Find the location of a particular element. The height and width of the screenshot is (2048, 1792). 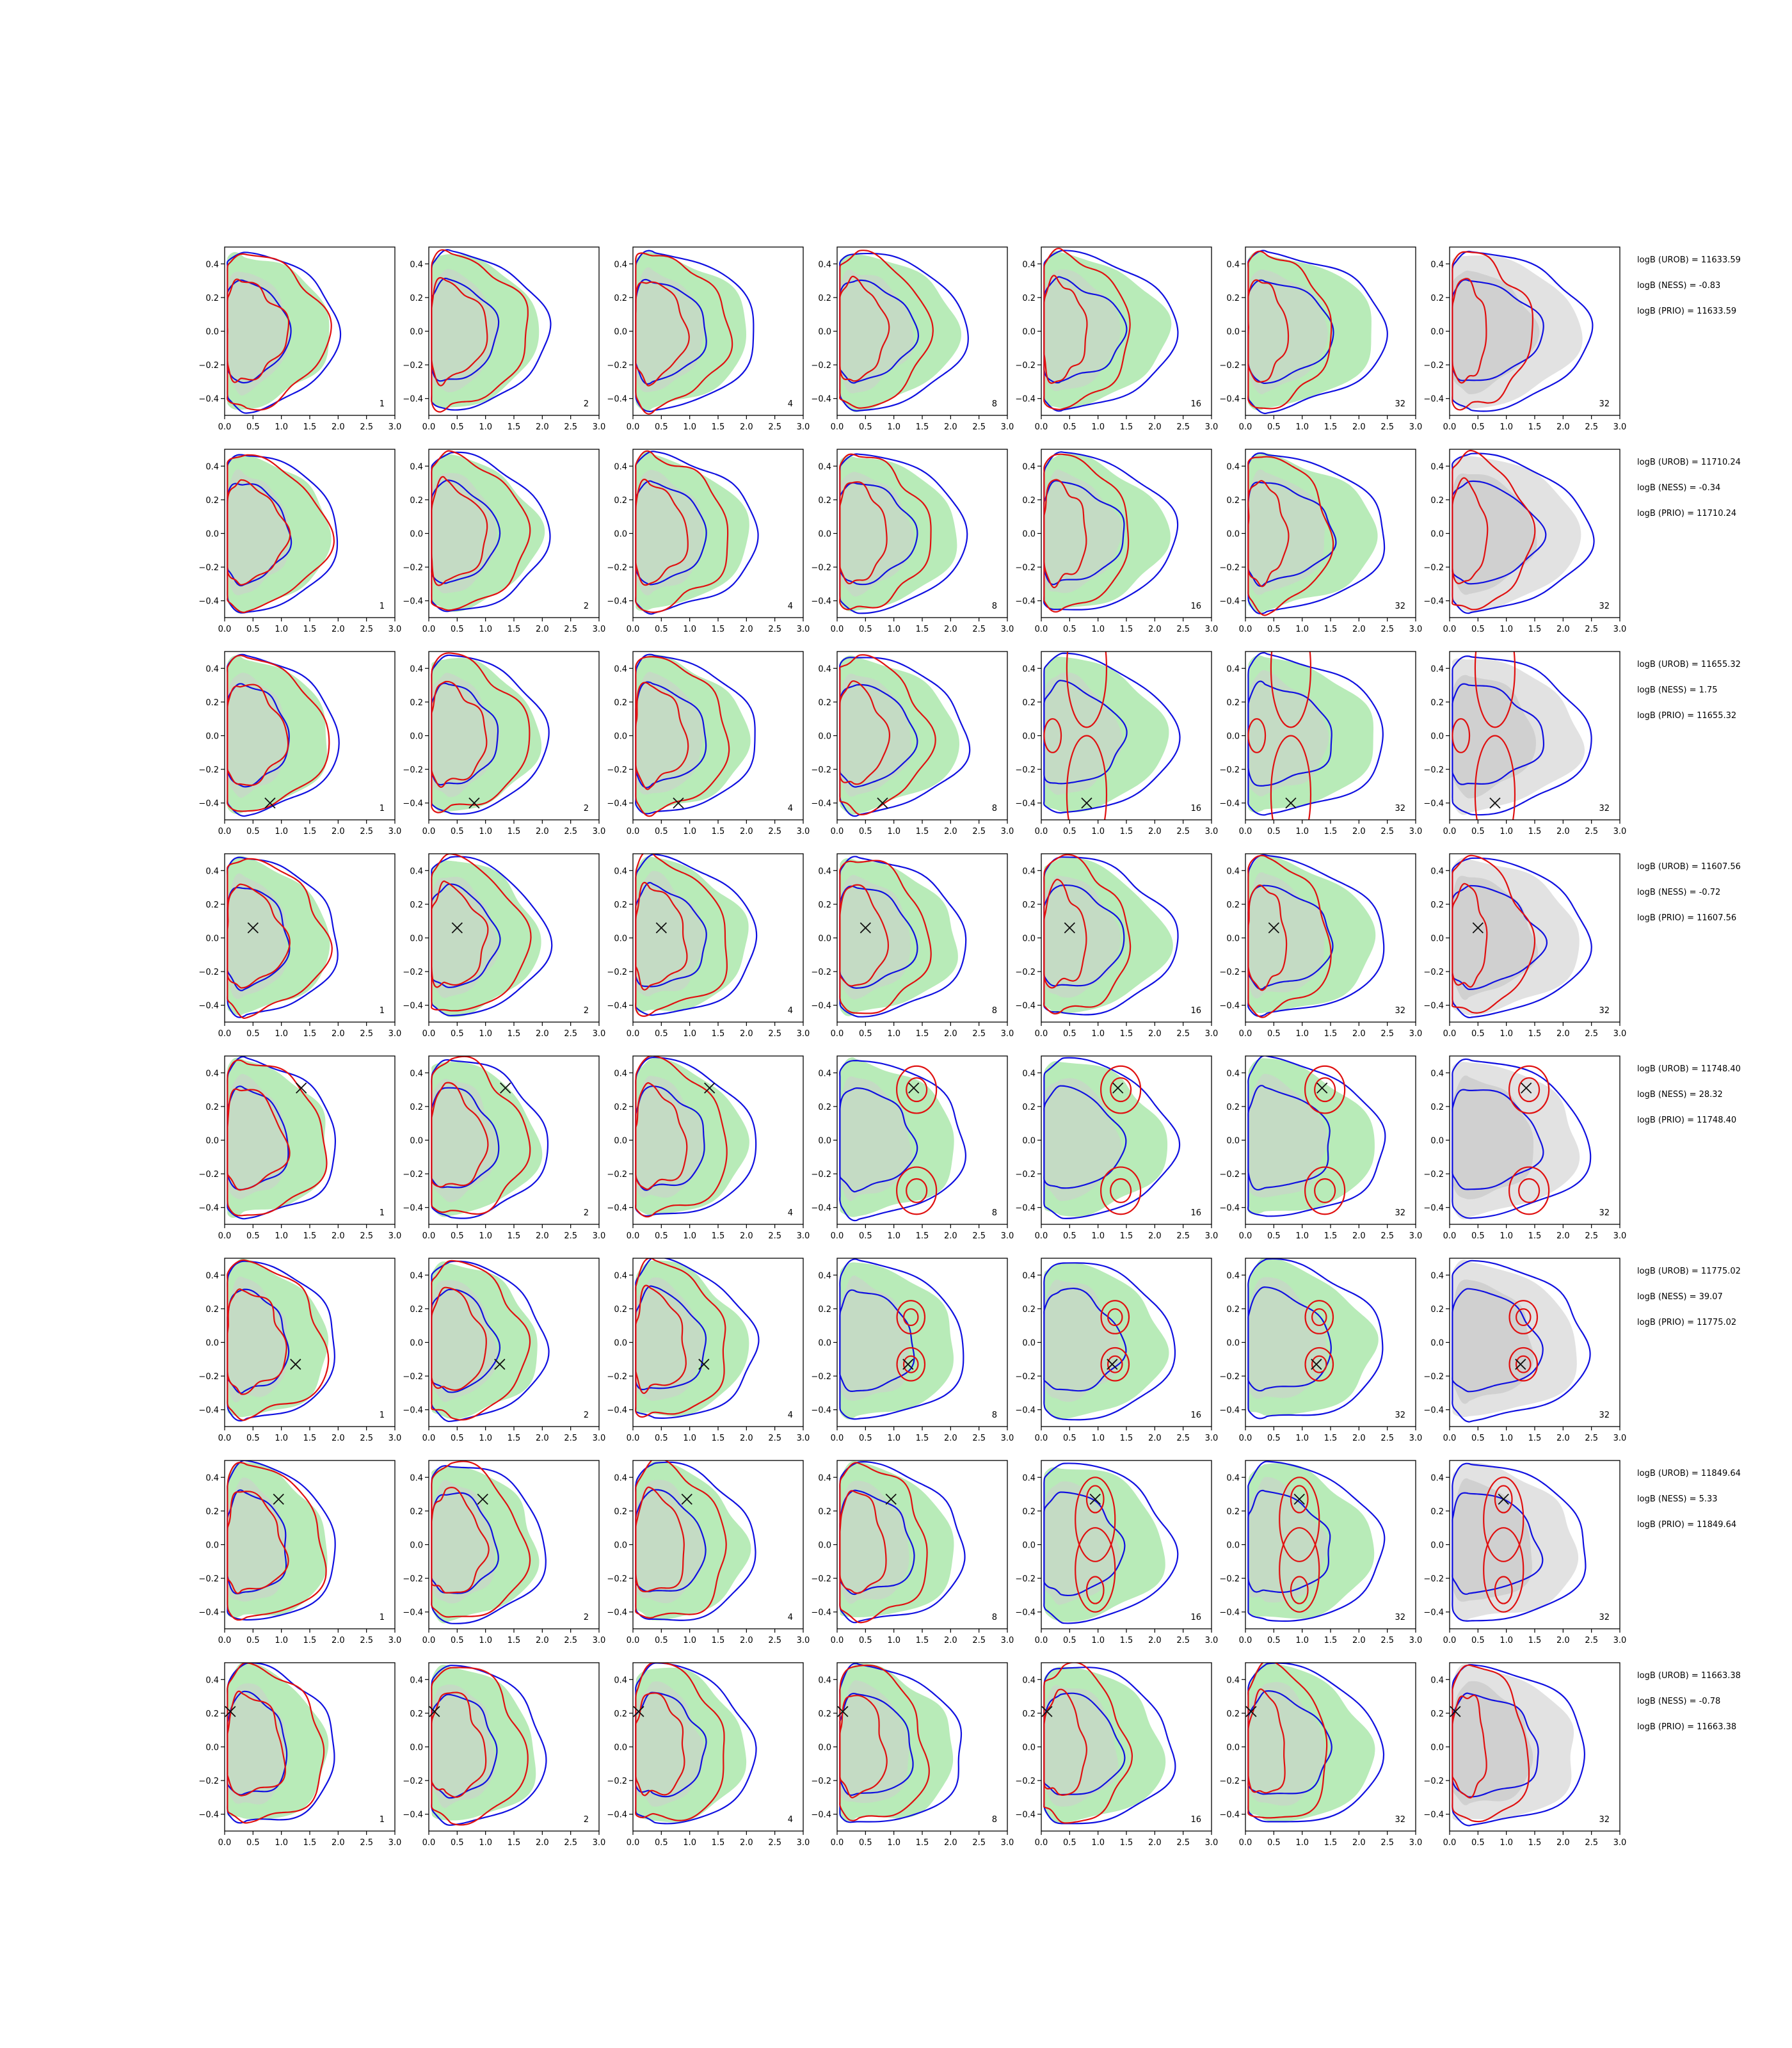

panel-r1-c7: 0.0 0.5 1.0 1.5 2.0 2.5 3.0 −0.4 −0.2 0.0 0.2 0.4 32 is located at coordinates (1524, 339).